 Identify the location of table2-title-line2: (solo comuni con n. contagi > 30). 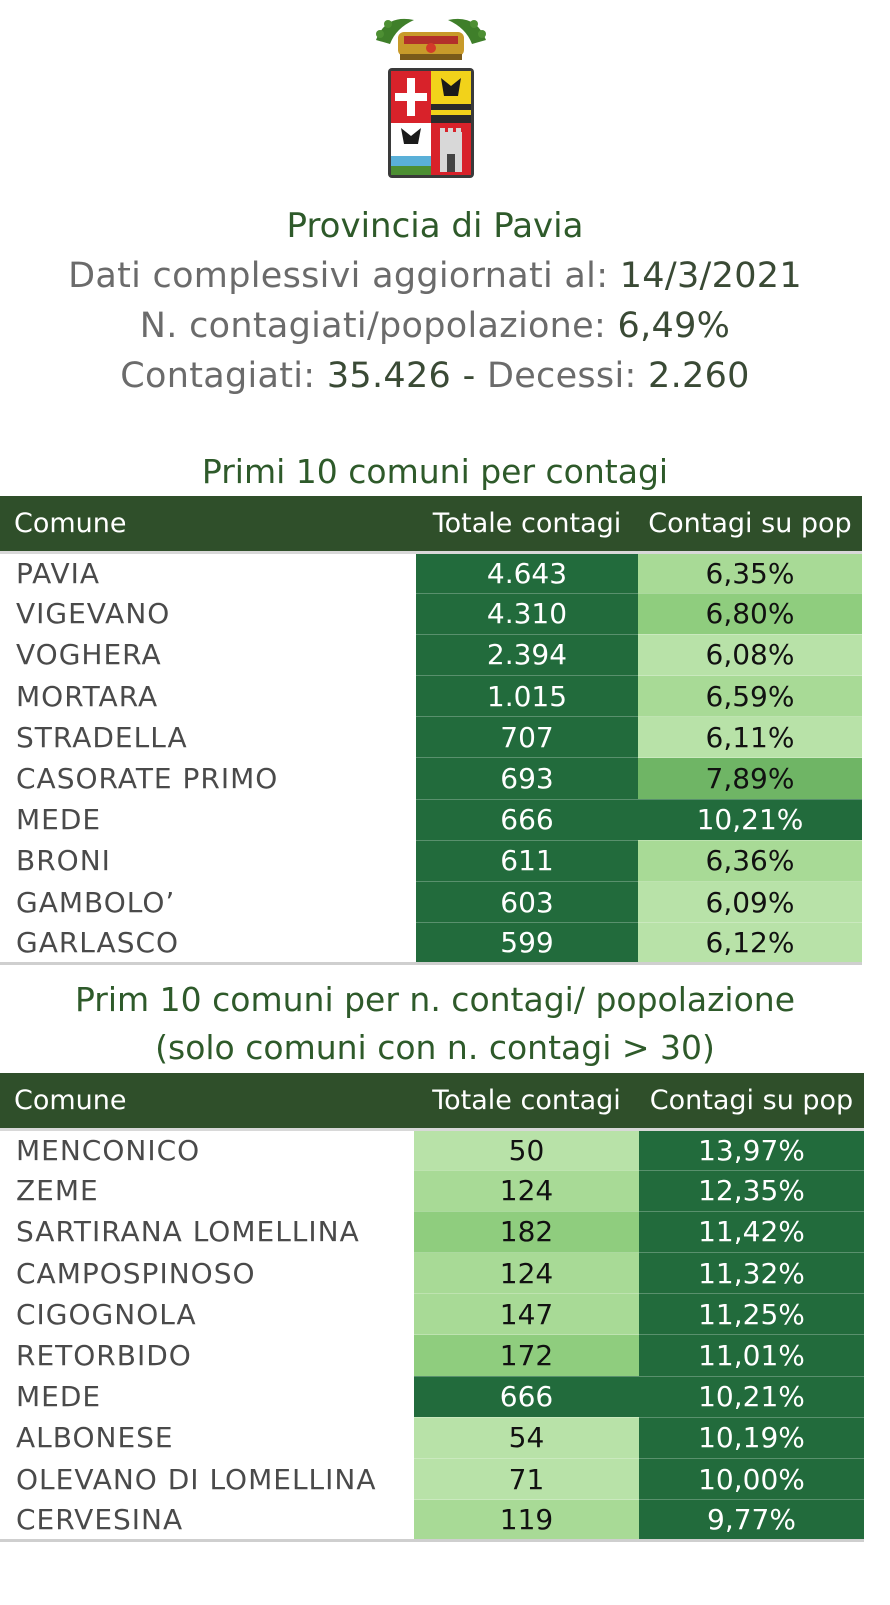
(435, 1047).